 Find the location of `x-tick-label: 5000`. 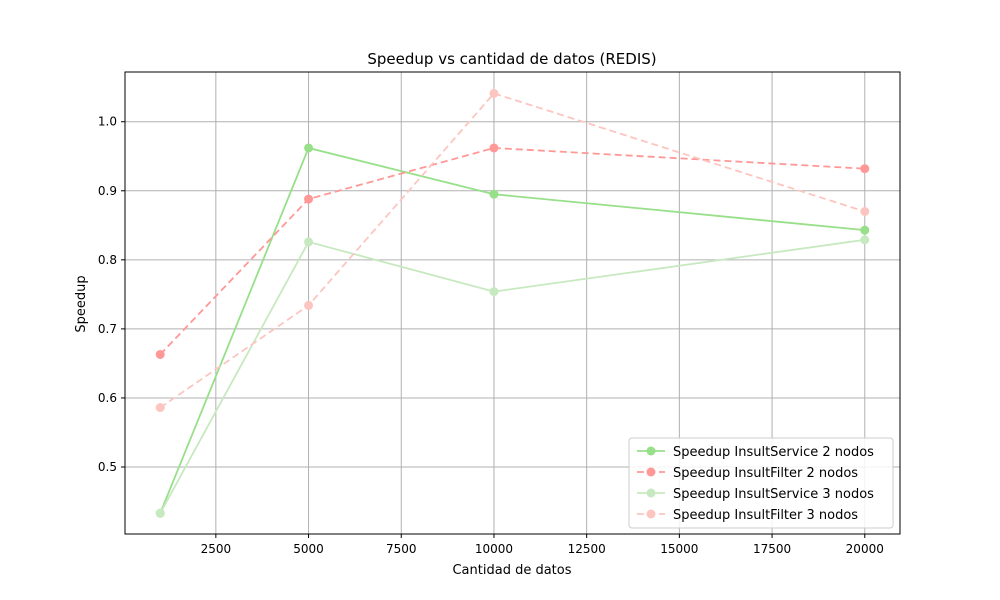

x-tick-label: 5000 is located at coordinates (308, 549).